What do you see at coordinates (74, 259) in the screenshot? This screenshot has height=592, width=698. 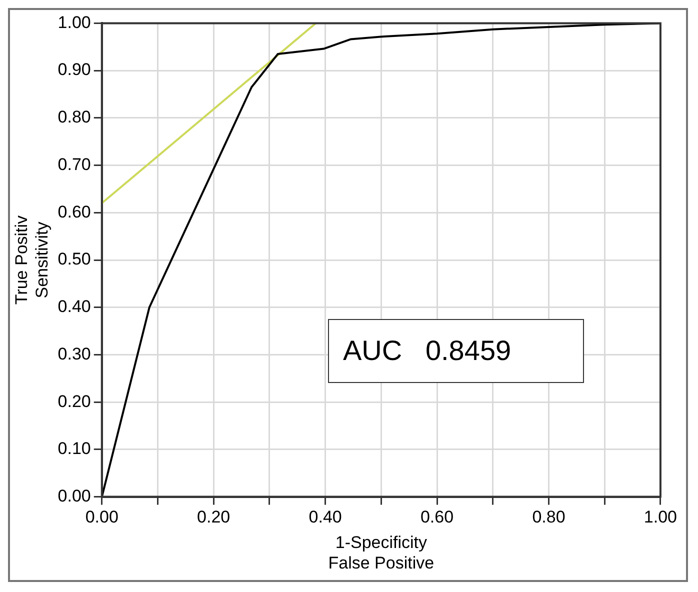 I see `y-tick-label: 0.50` at bounding box center [74, 259].